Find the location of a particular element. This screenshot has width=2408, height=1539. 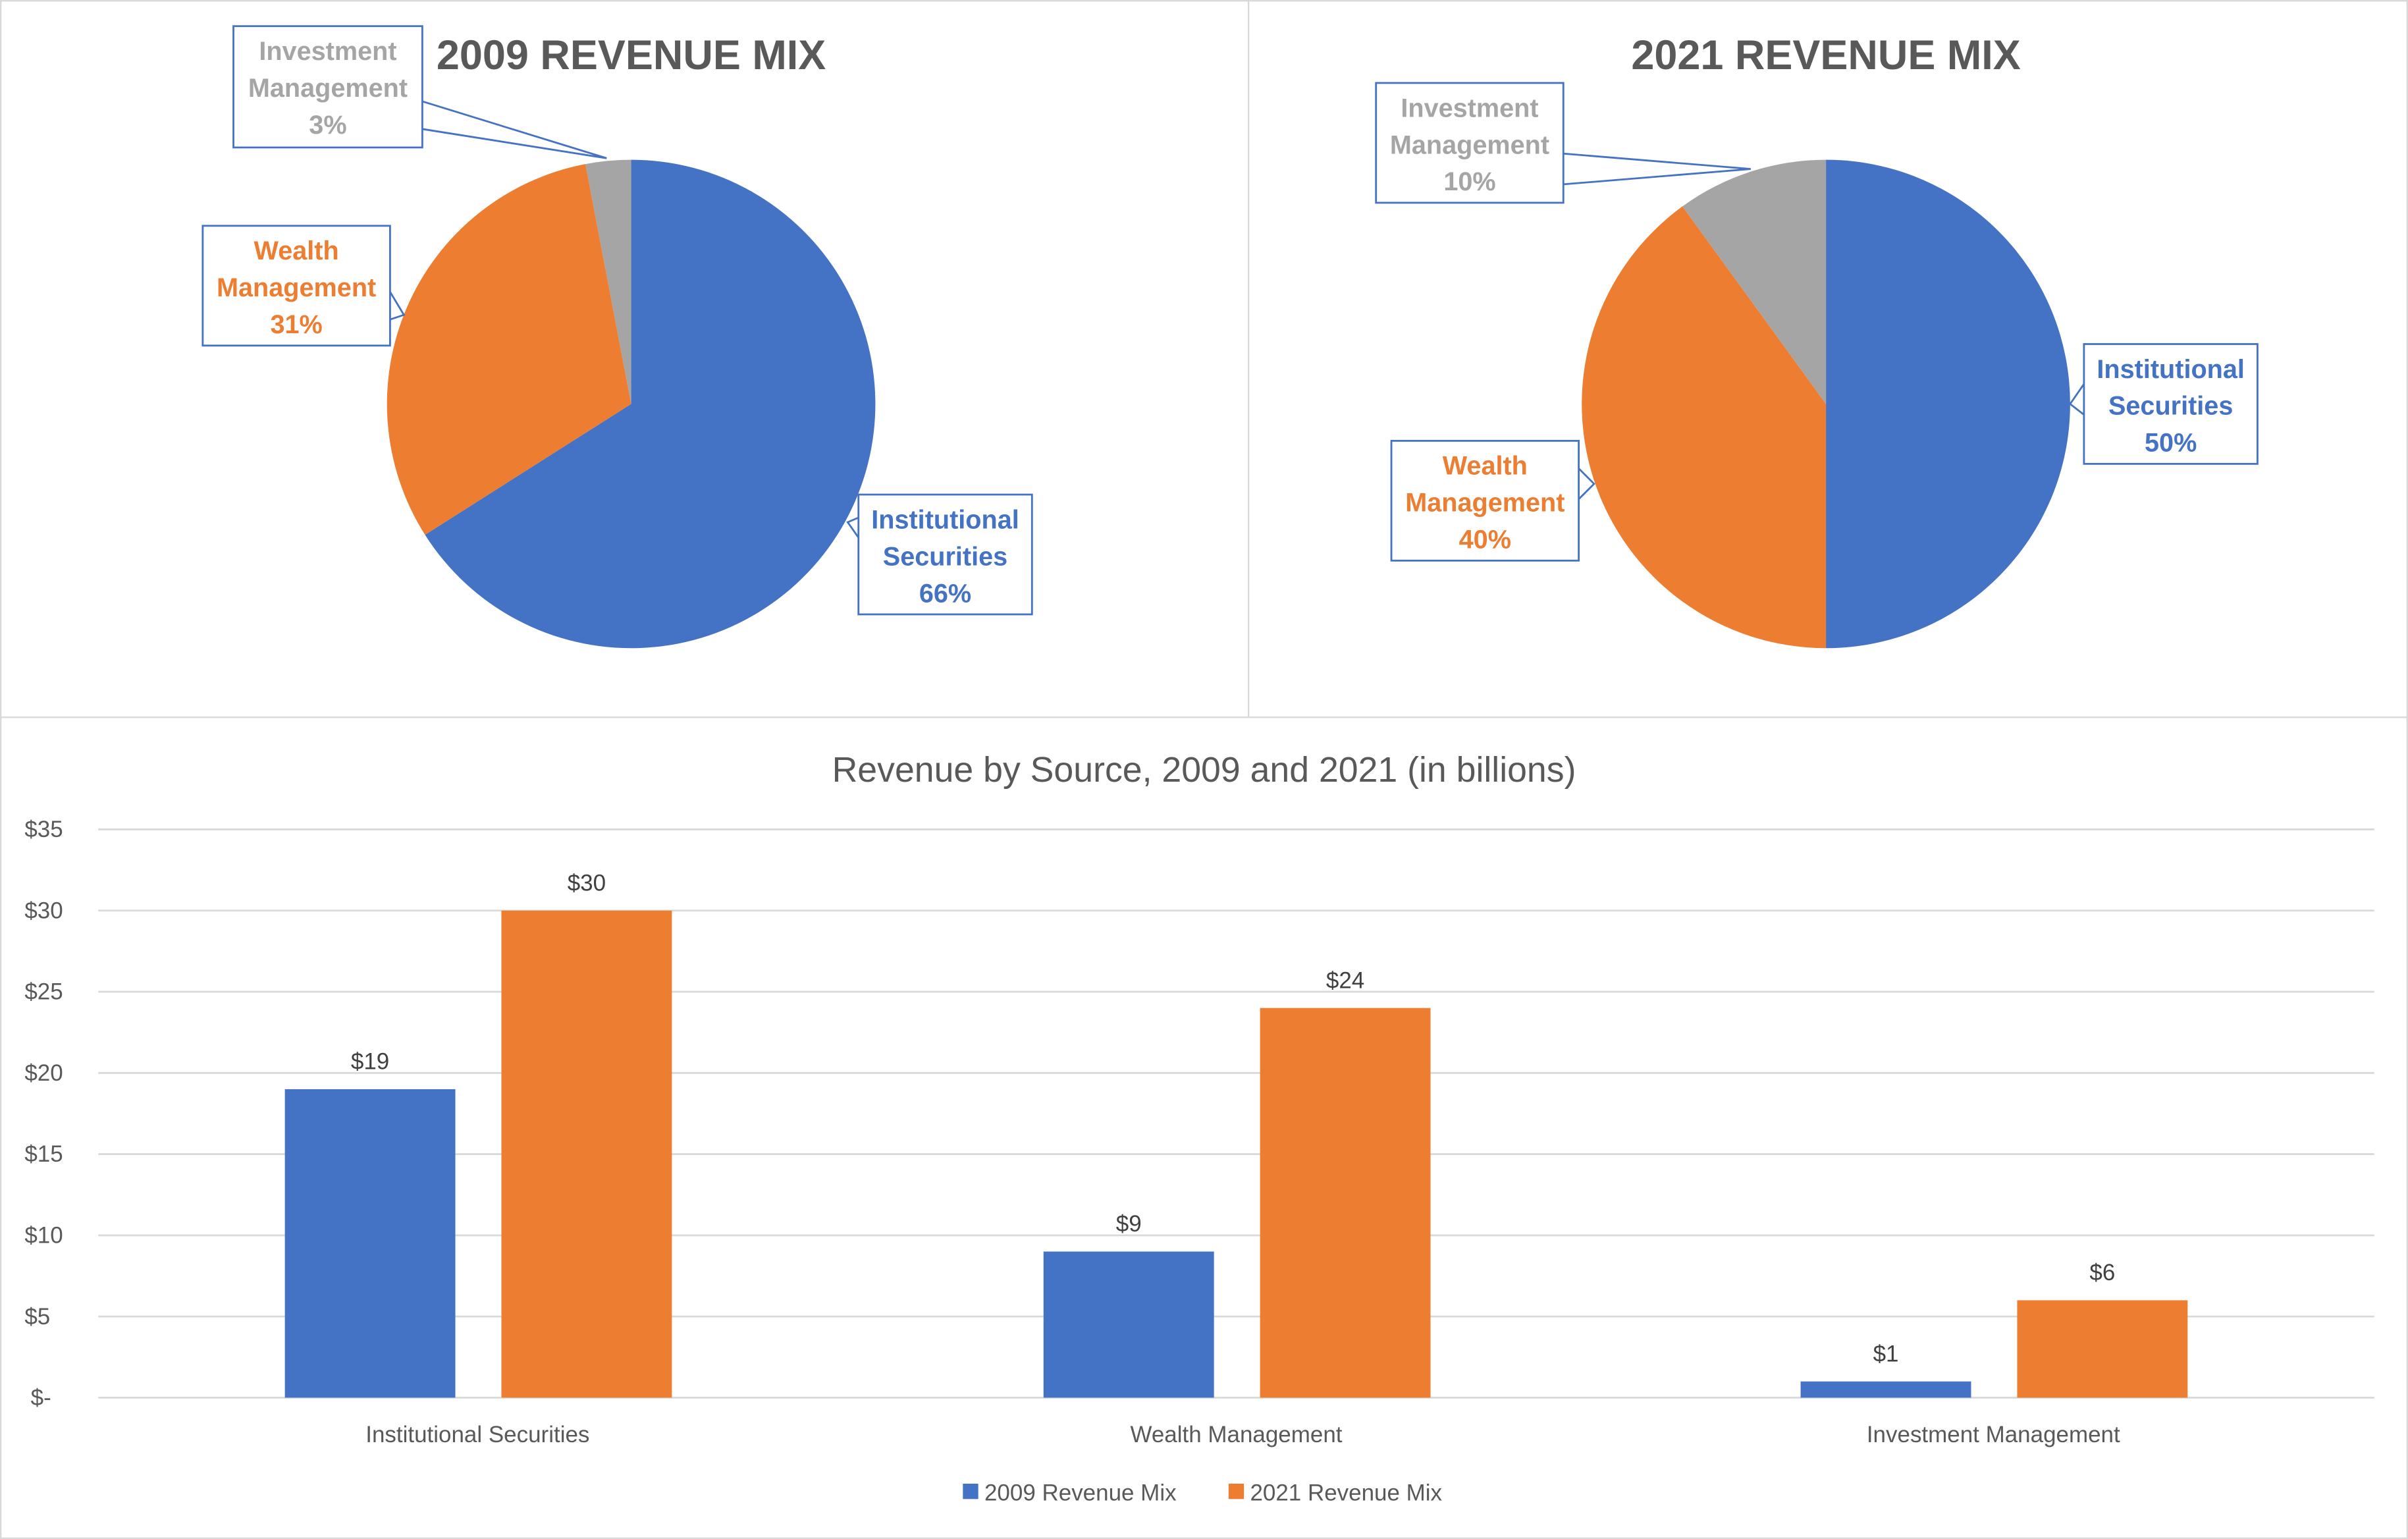

y-tick-label: $30 is located at coordinates (43, 910).